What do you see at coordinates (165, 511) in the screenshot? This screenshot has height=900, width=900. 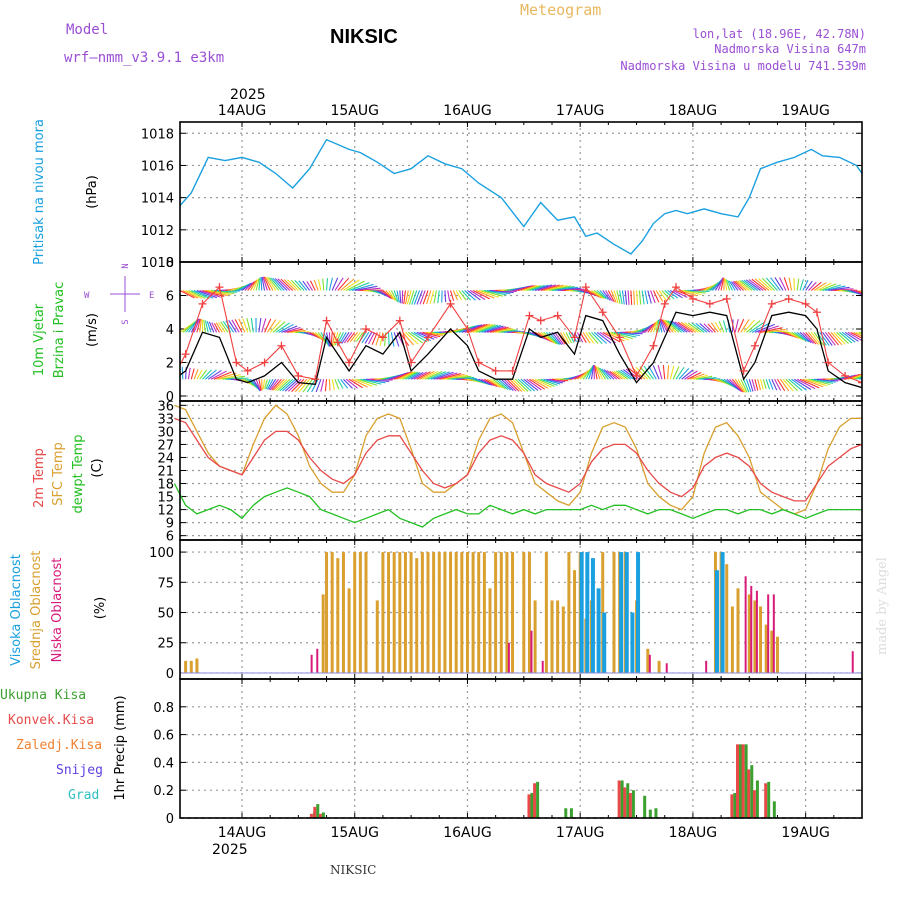 I see `temperature-ytick-label: 12` at bounding box center [165, 511].